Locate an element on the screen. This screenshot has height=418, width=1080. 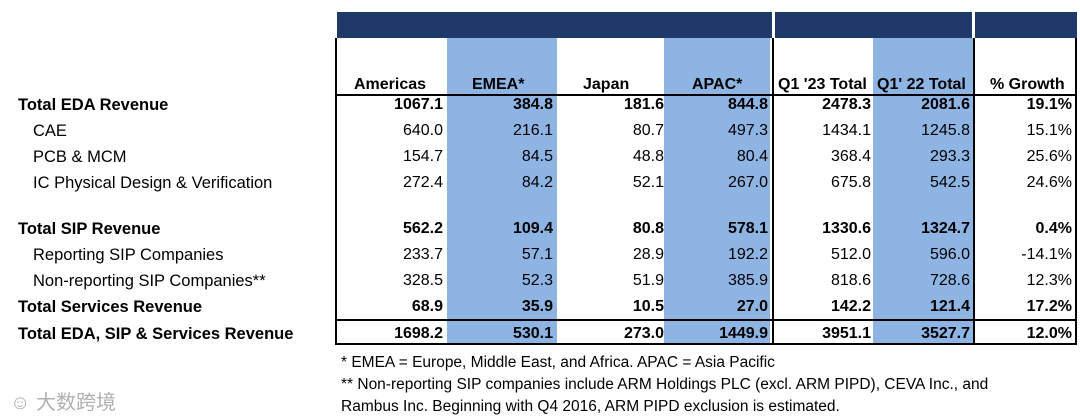
header-q1-23-total: Q1 '23 Total is located at coordinates (822, 84).